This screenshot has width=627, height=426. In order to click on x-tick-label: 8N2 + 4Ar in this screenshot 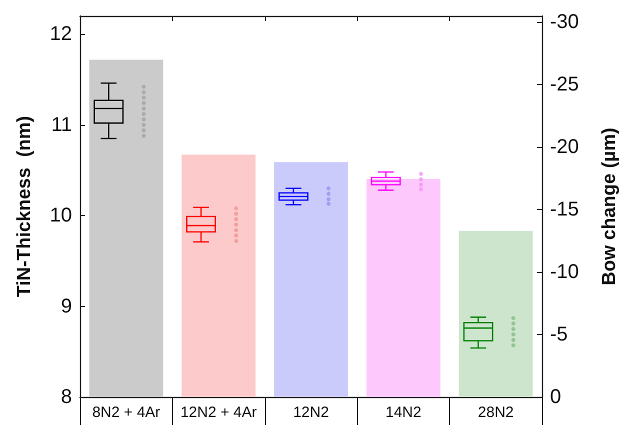, I will do `click(126, 412)`.